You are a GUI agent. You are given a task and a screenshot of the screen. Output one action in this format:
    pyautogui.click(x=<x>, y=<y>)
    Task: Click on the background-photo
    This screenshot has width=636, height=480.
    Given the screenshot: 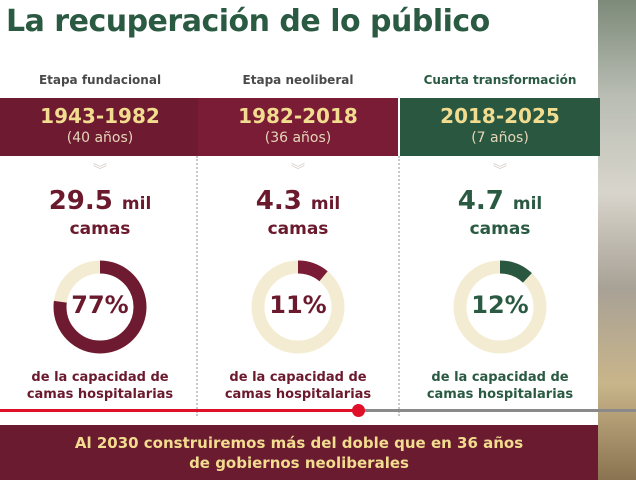 What is the action you would take?
    pyautogui.click(x=617, y=240)
    